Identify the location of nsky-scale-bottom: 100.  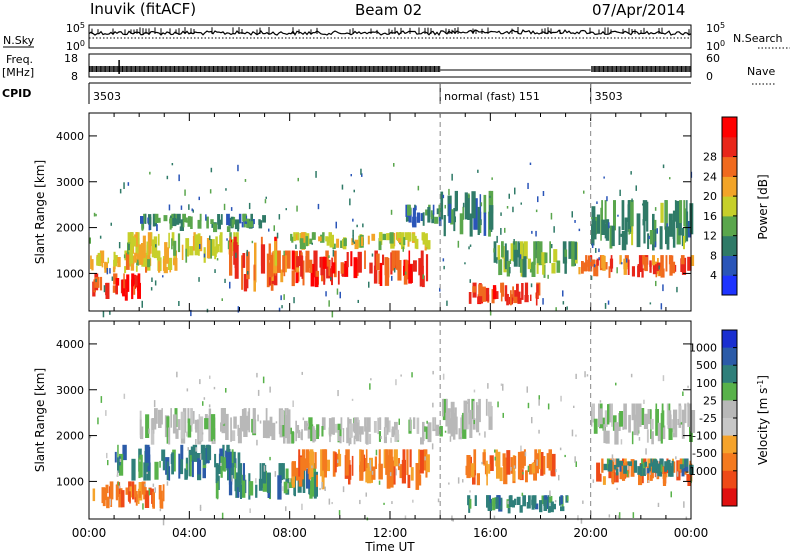
(75, 46).